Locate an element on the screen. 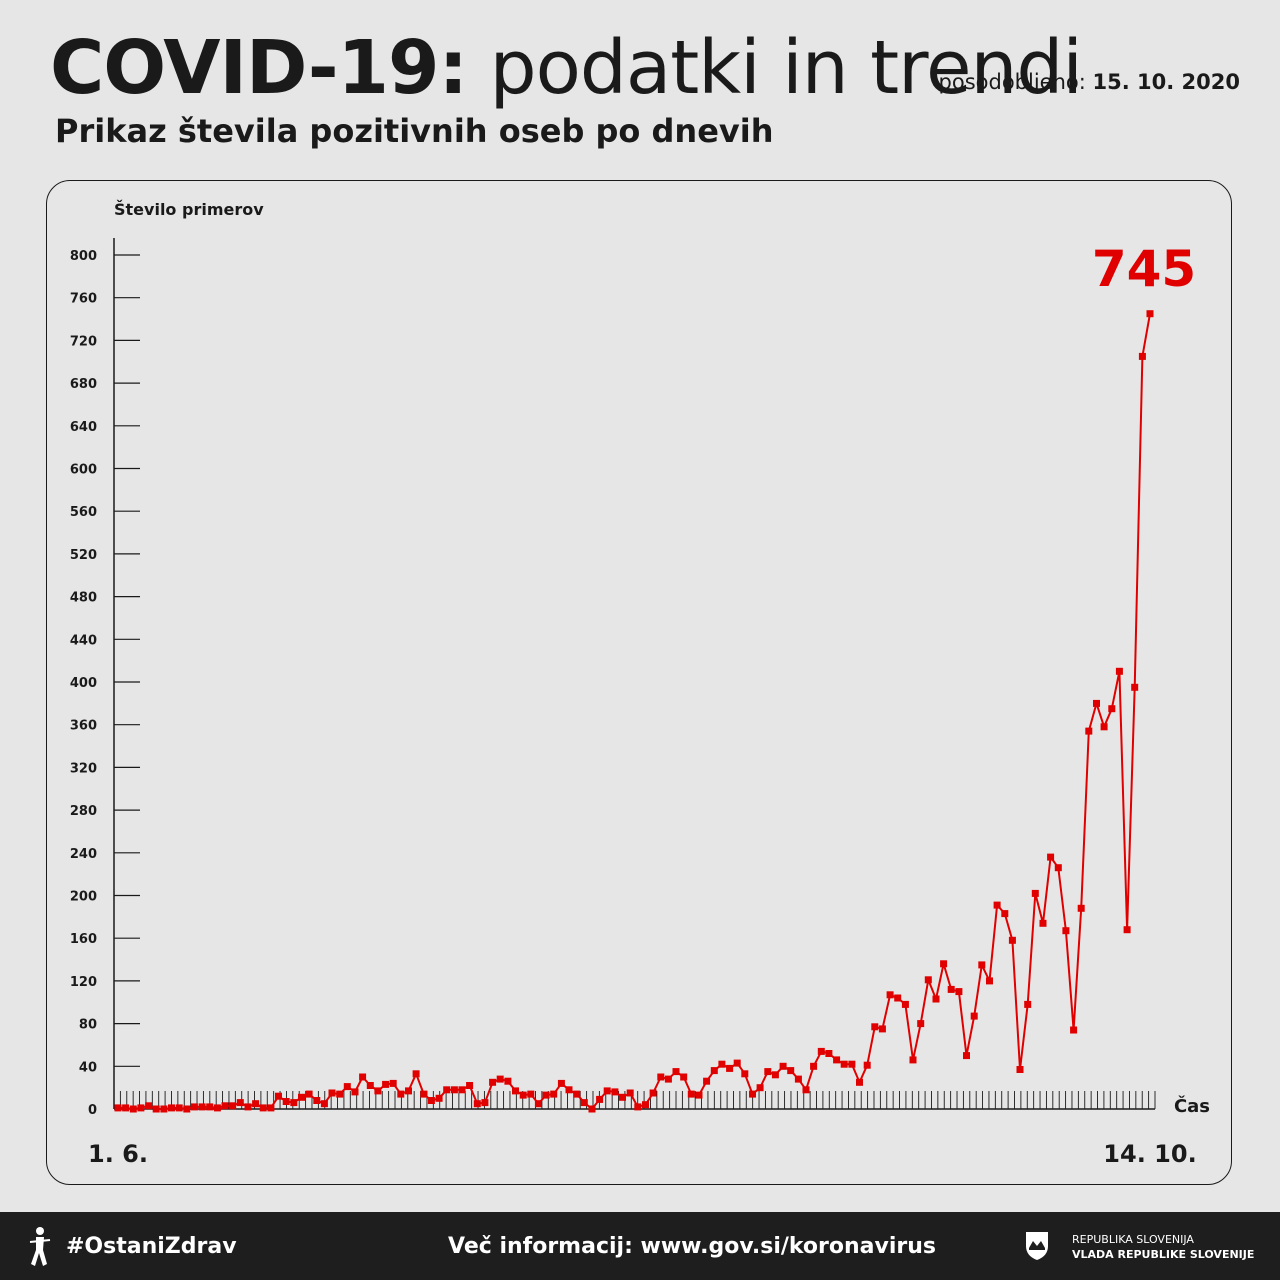 This screenshot has height=1280, width=1280. y-tick-label: 400 is located at coordinates (83, 683).